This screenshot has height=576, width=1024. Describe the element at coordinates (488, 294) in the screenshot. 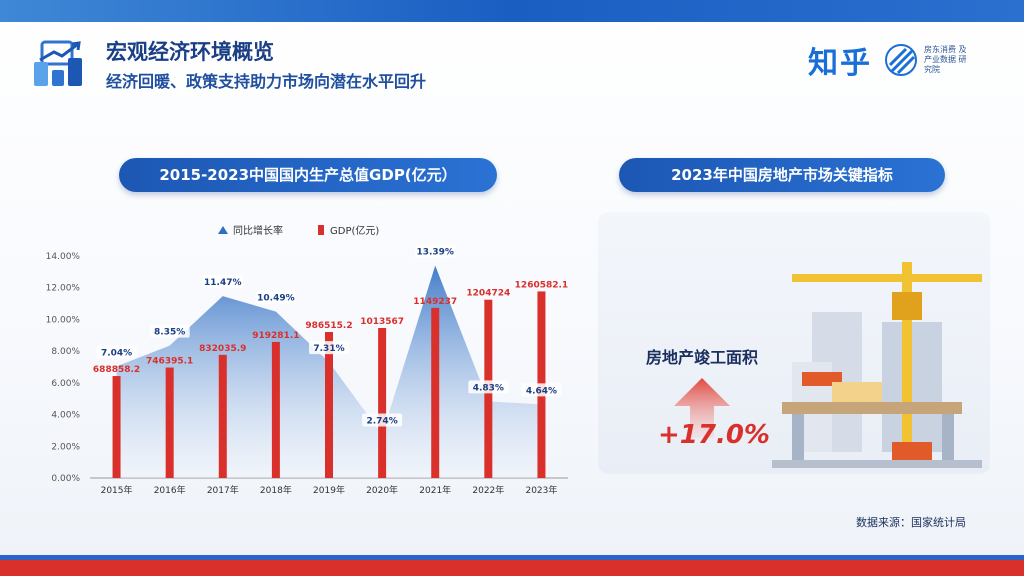

I see `gdp-bar-label: 1204724` at that location.